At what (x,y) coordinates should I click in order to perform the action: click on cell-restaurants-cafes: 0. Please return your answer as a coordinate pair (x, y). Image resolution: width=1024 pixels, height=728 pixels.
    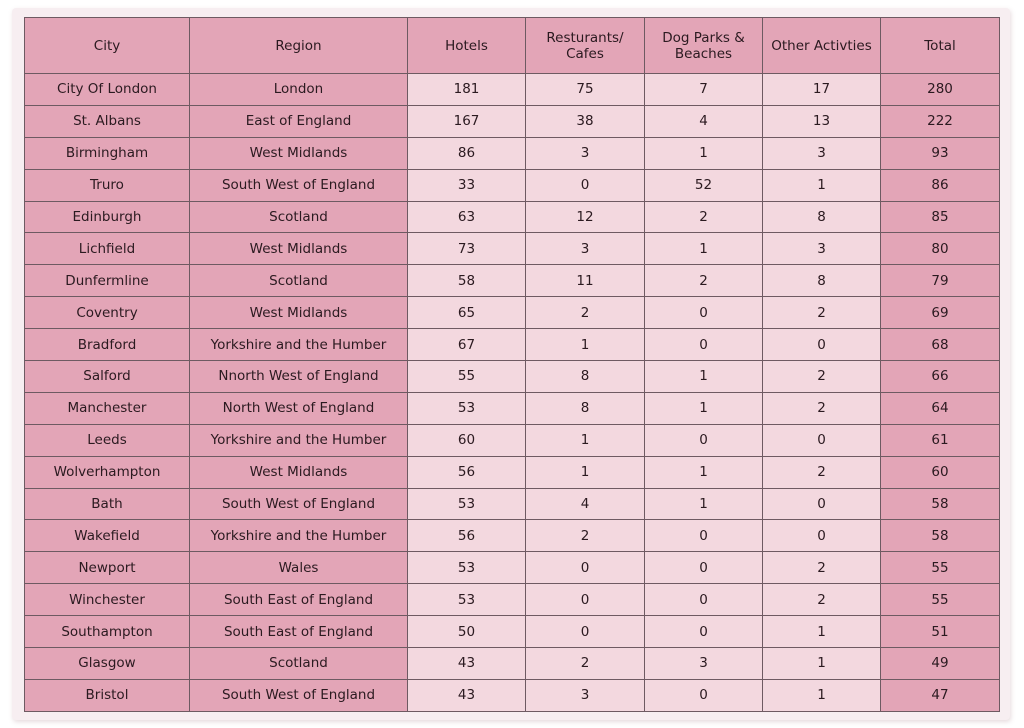
    Looking at the image, I should click on (585, 632).